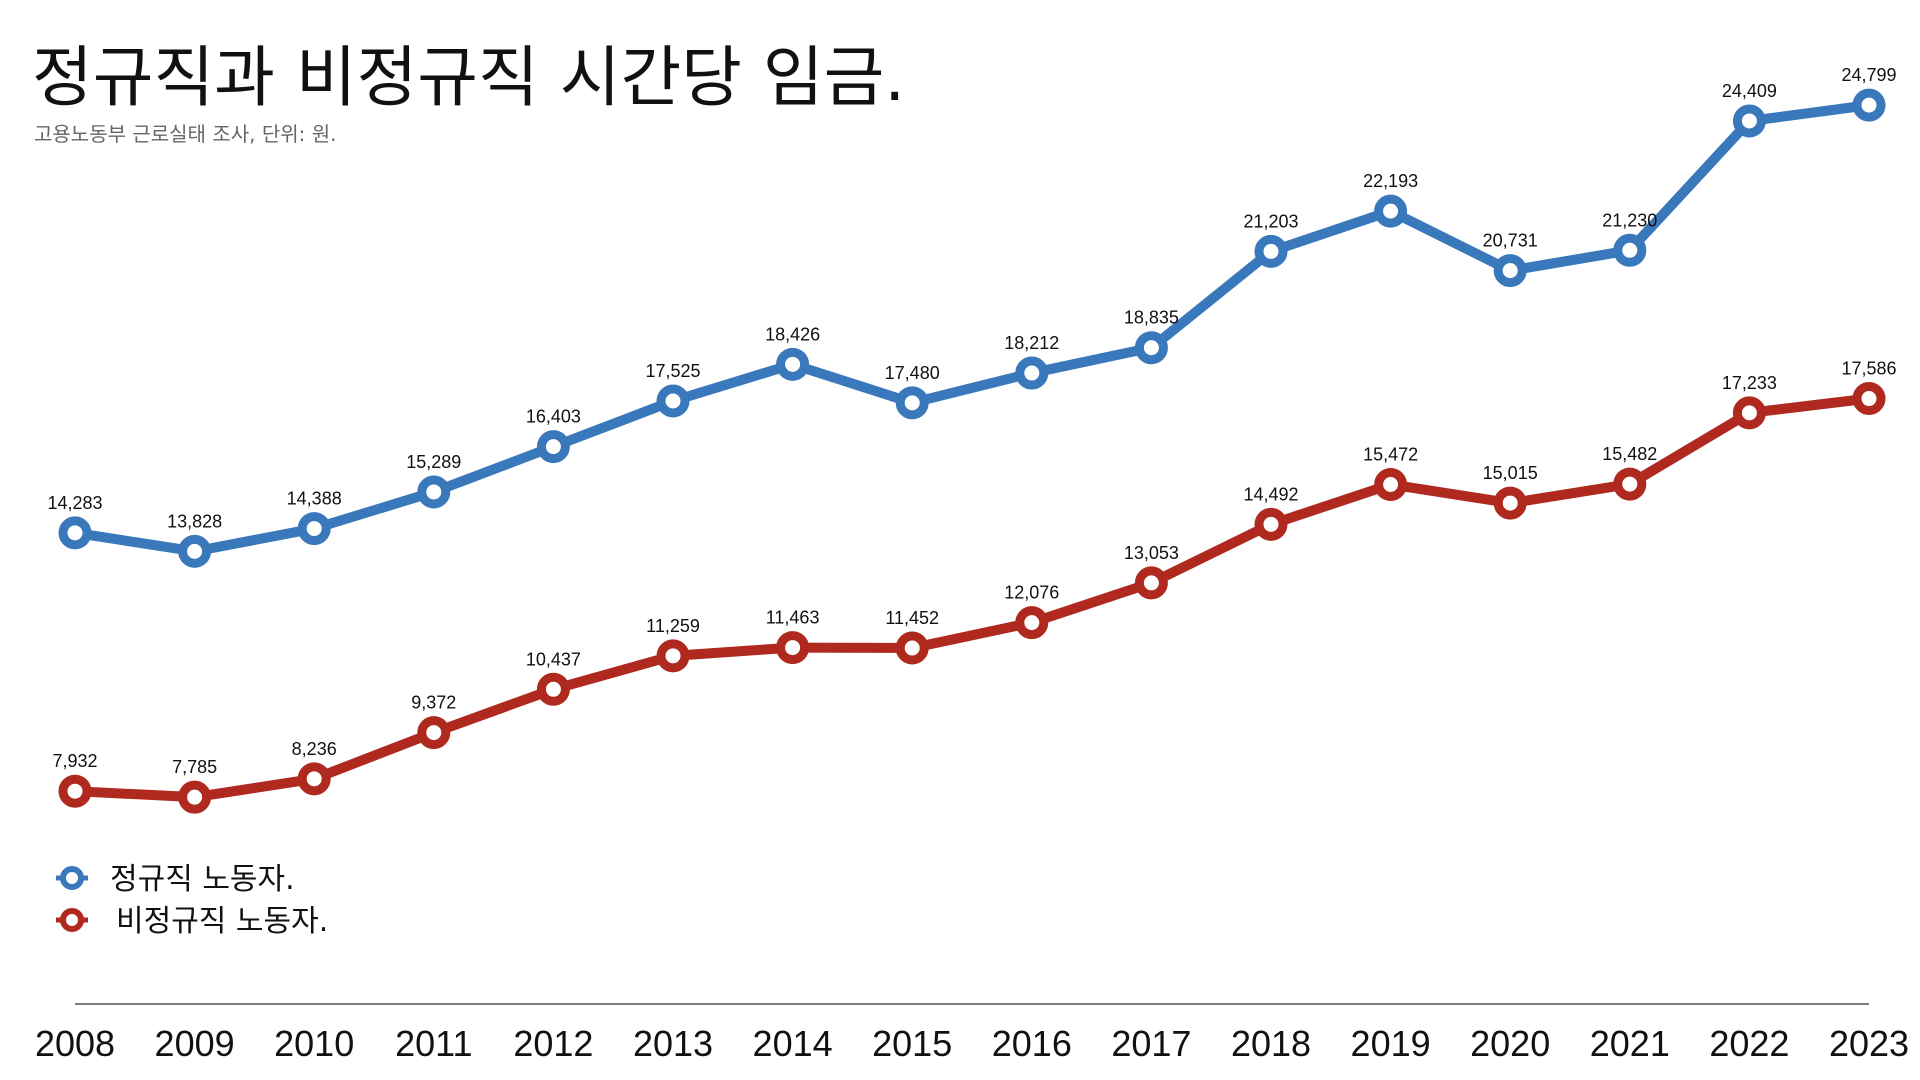 The width and height of the screenshot is (1920, 1080). Describe the element at coordinates (1869, 399) in the screenshot. I see `data-point-nonregular-2023` at that location.